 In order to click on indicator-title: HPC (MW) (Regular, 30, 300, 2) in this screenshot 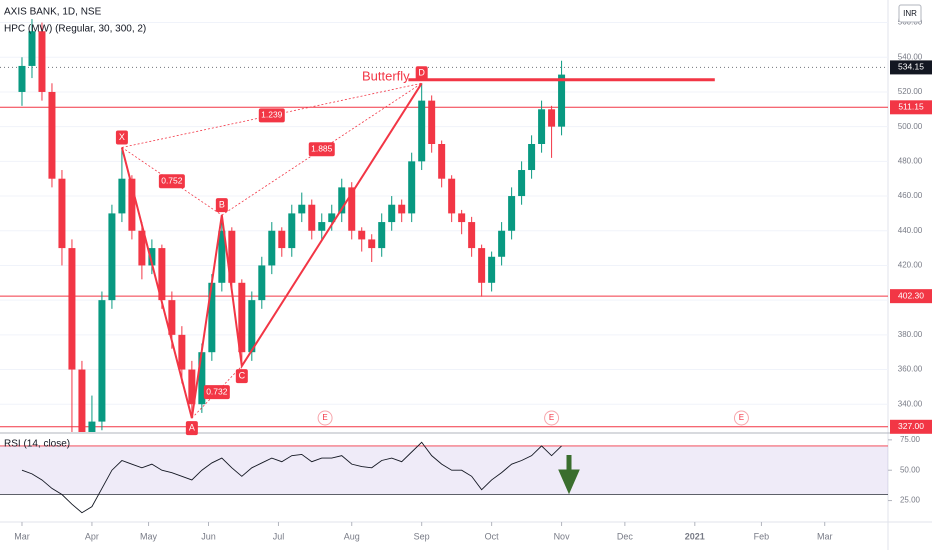, I will do `click(75, 29)`.